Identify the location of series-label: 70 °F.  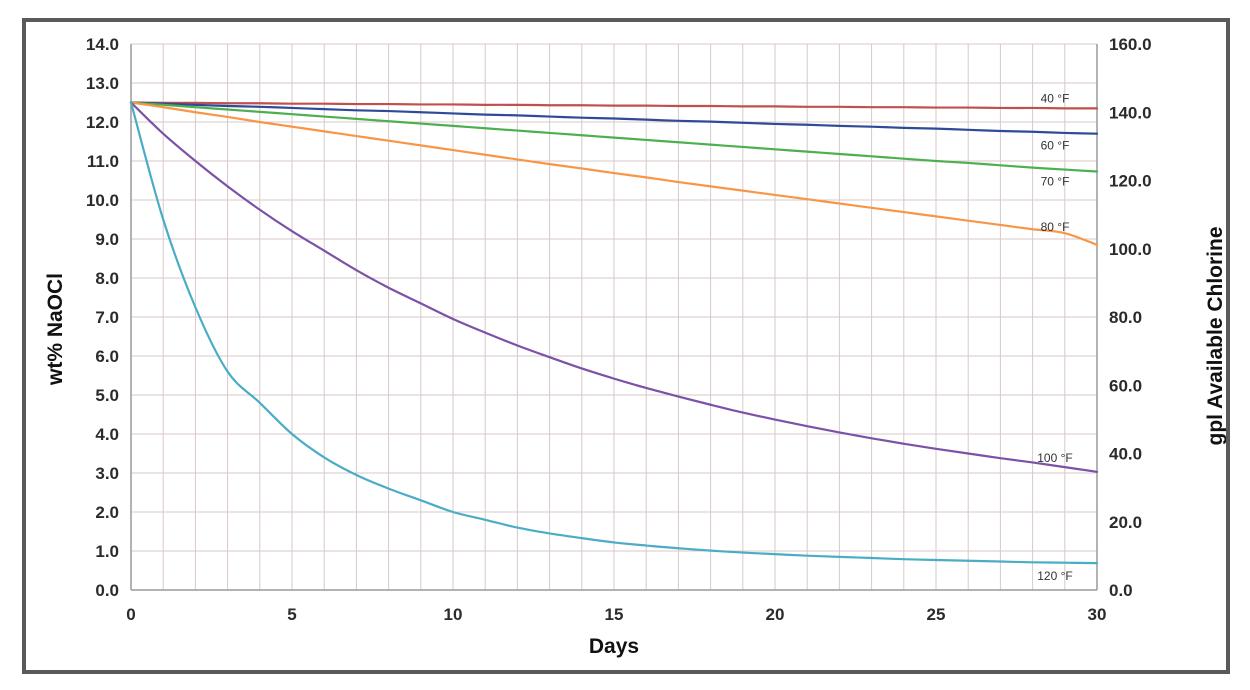
(1055, 182).